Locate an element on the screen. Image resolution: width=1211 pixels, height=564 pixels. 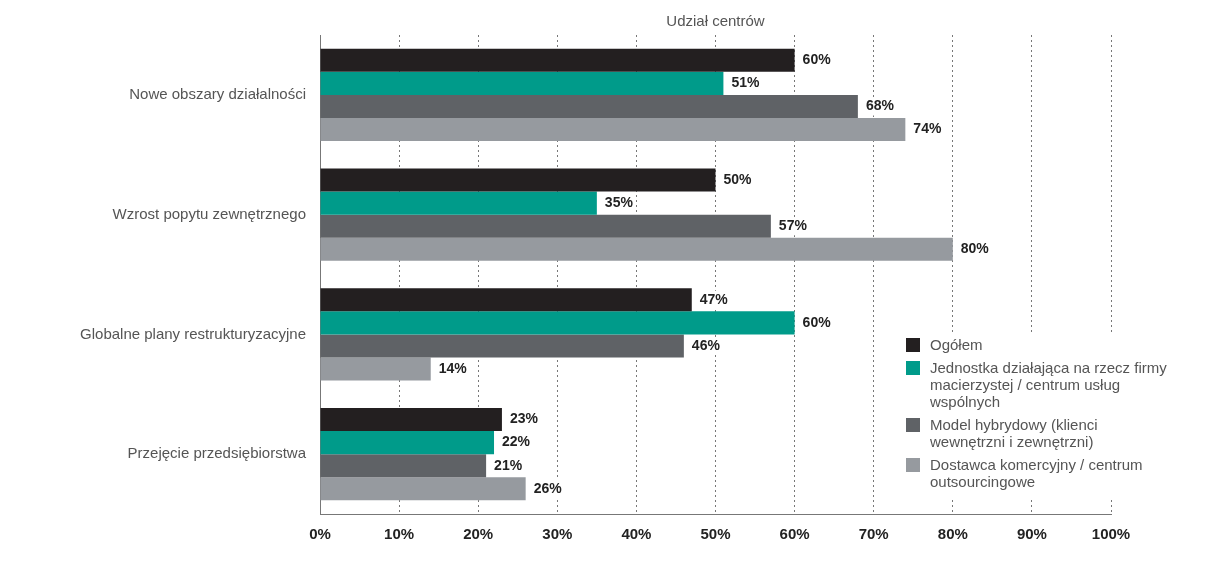
data-label: 80% is located at coordinates (975, 248).